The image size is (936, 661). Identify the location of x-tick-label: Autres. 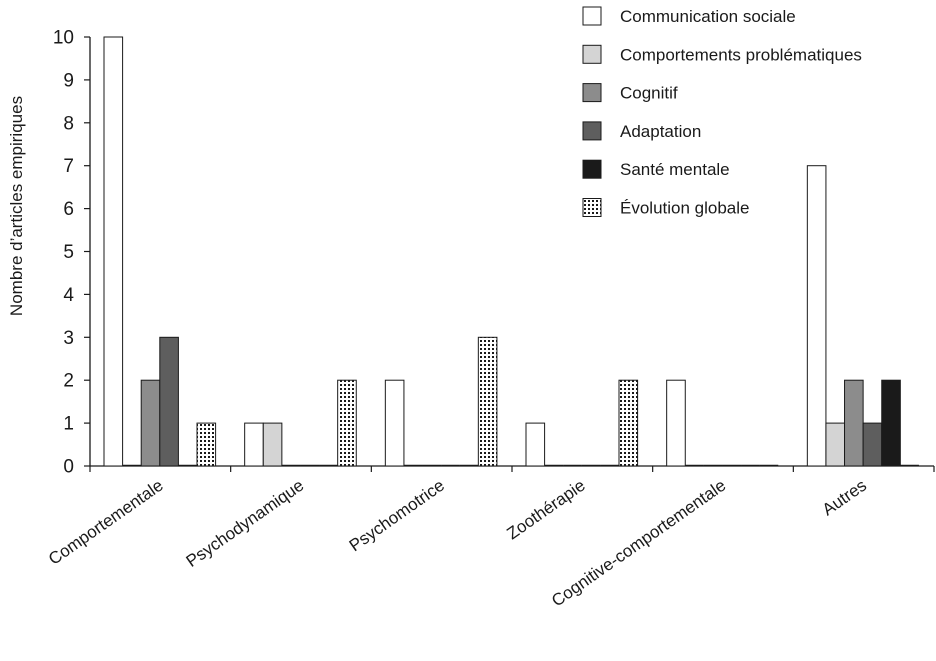
(844, 498).